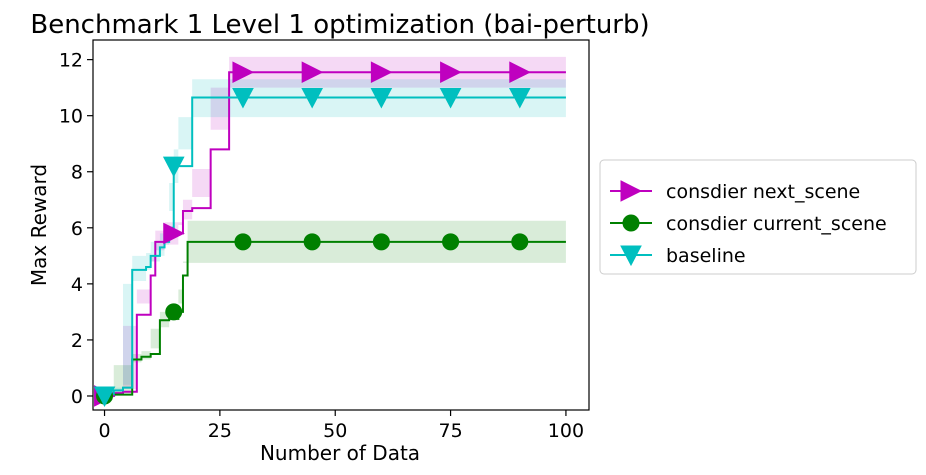  Describe the element at coordinates (706, 256) in the screenshot. I see `legend-label: baseline` at that location.